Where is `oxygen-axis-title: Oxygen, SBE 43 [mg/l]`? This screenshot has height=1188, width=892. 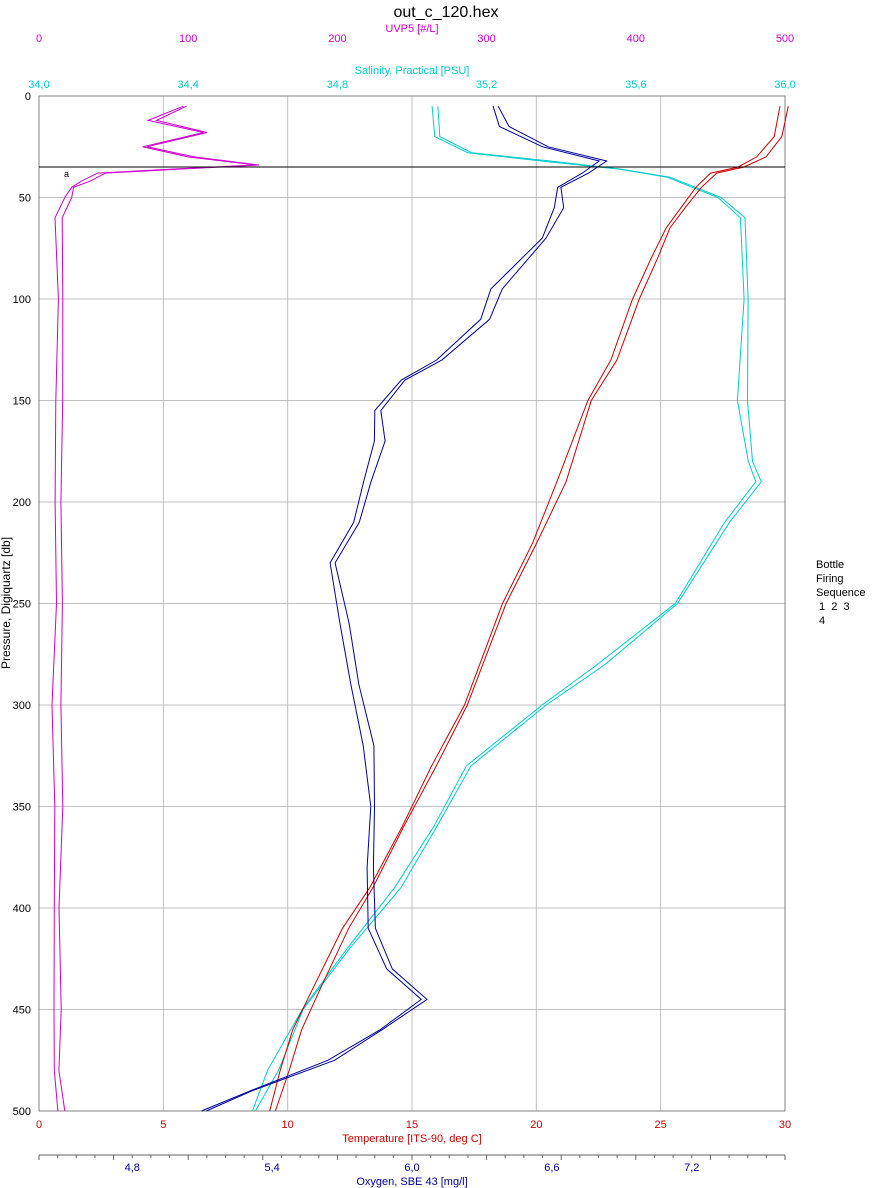
oxygen-axis-title: Oxygen, SBE 43 [mg/l] is located at coordinates (411, 1182).